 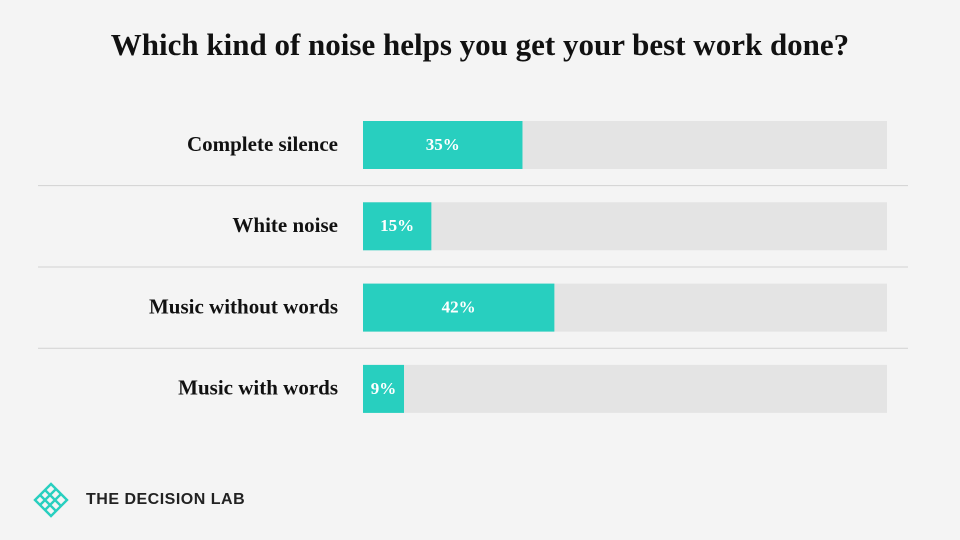 What do you see at coordinates (258, 388) in the screenshot?
I see `category-label: Music with words` at bounding box center [258, 388].